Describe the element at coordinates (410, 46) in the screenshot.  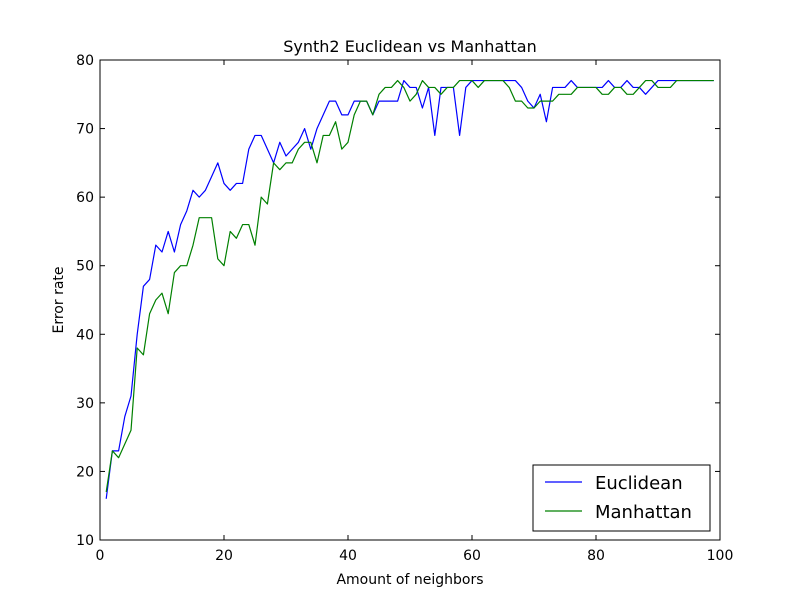
I see `chart-title: Synth2 Euclidean vs Manhattan` at that location.